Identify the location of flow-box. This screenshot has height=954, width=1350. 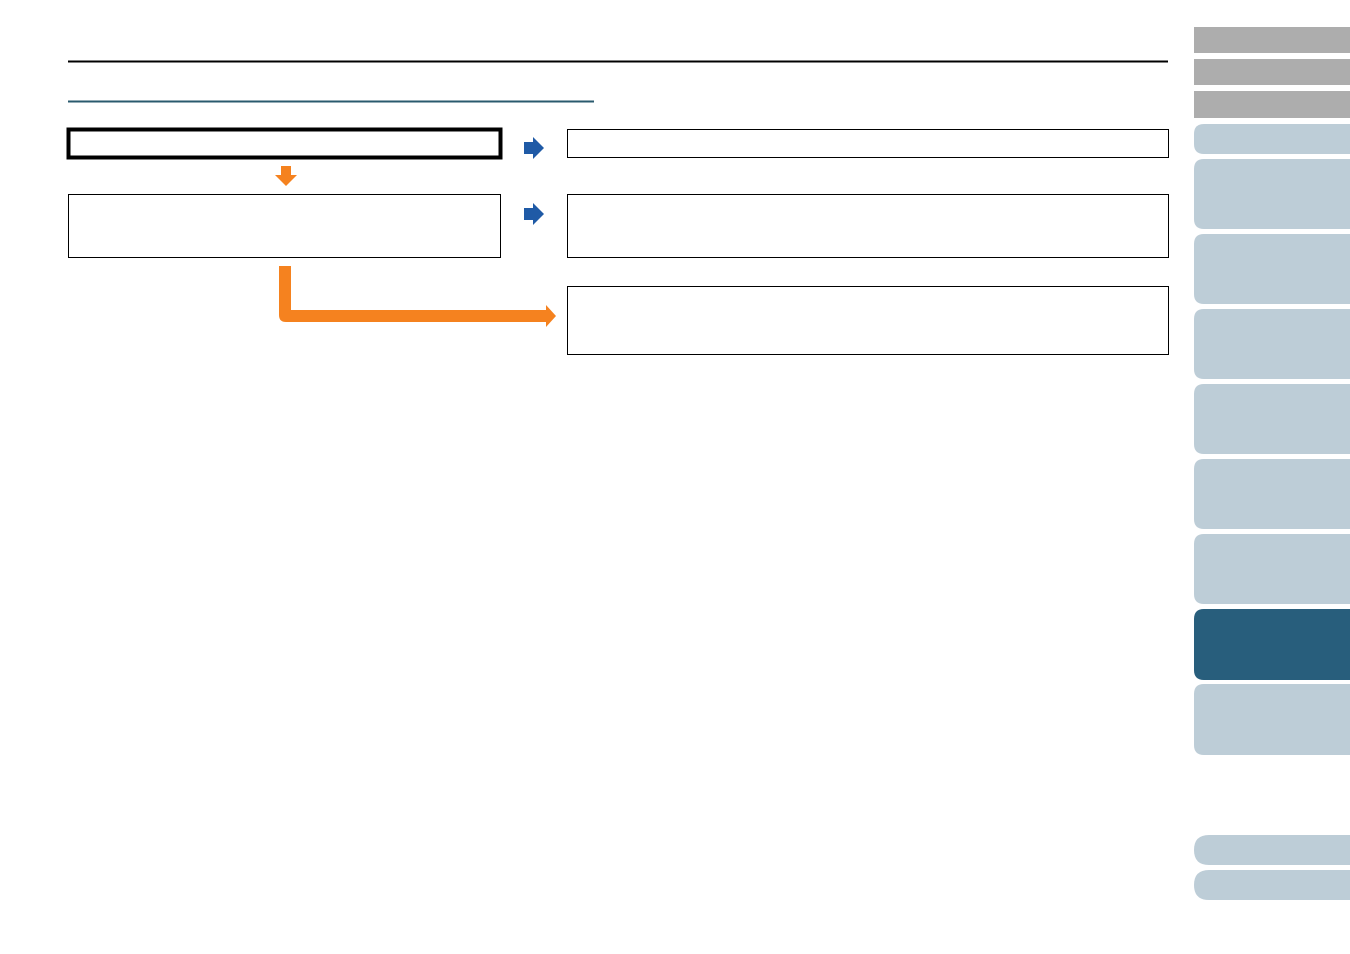
(284, 226).